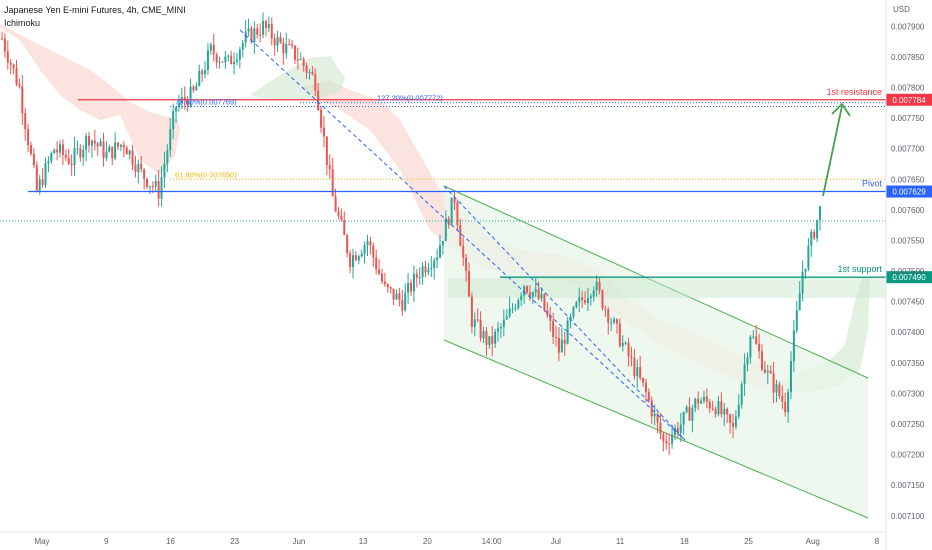 The width and height of the screenshot is (932, 550). I want to click on price-tick-label: 0.007700, so click(908, 149).